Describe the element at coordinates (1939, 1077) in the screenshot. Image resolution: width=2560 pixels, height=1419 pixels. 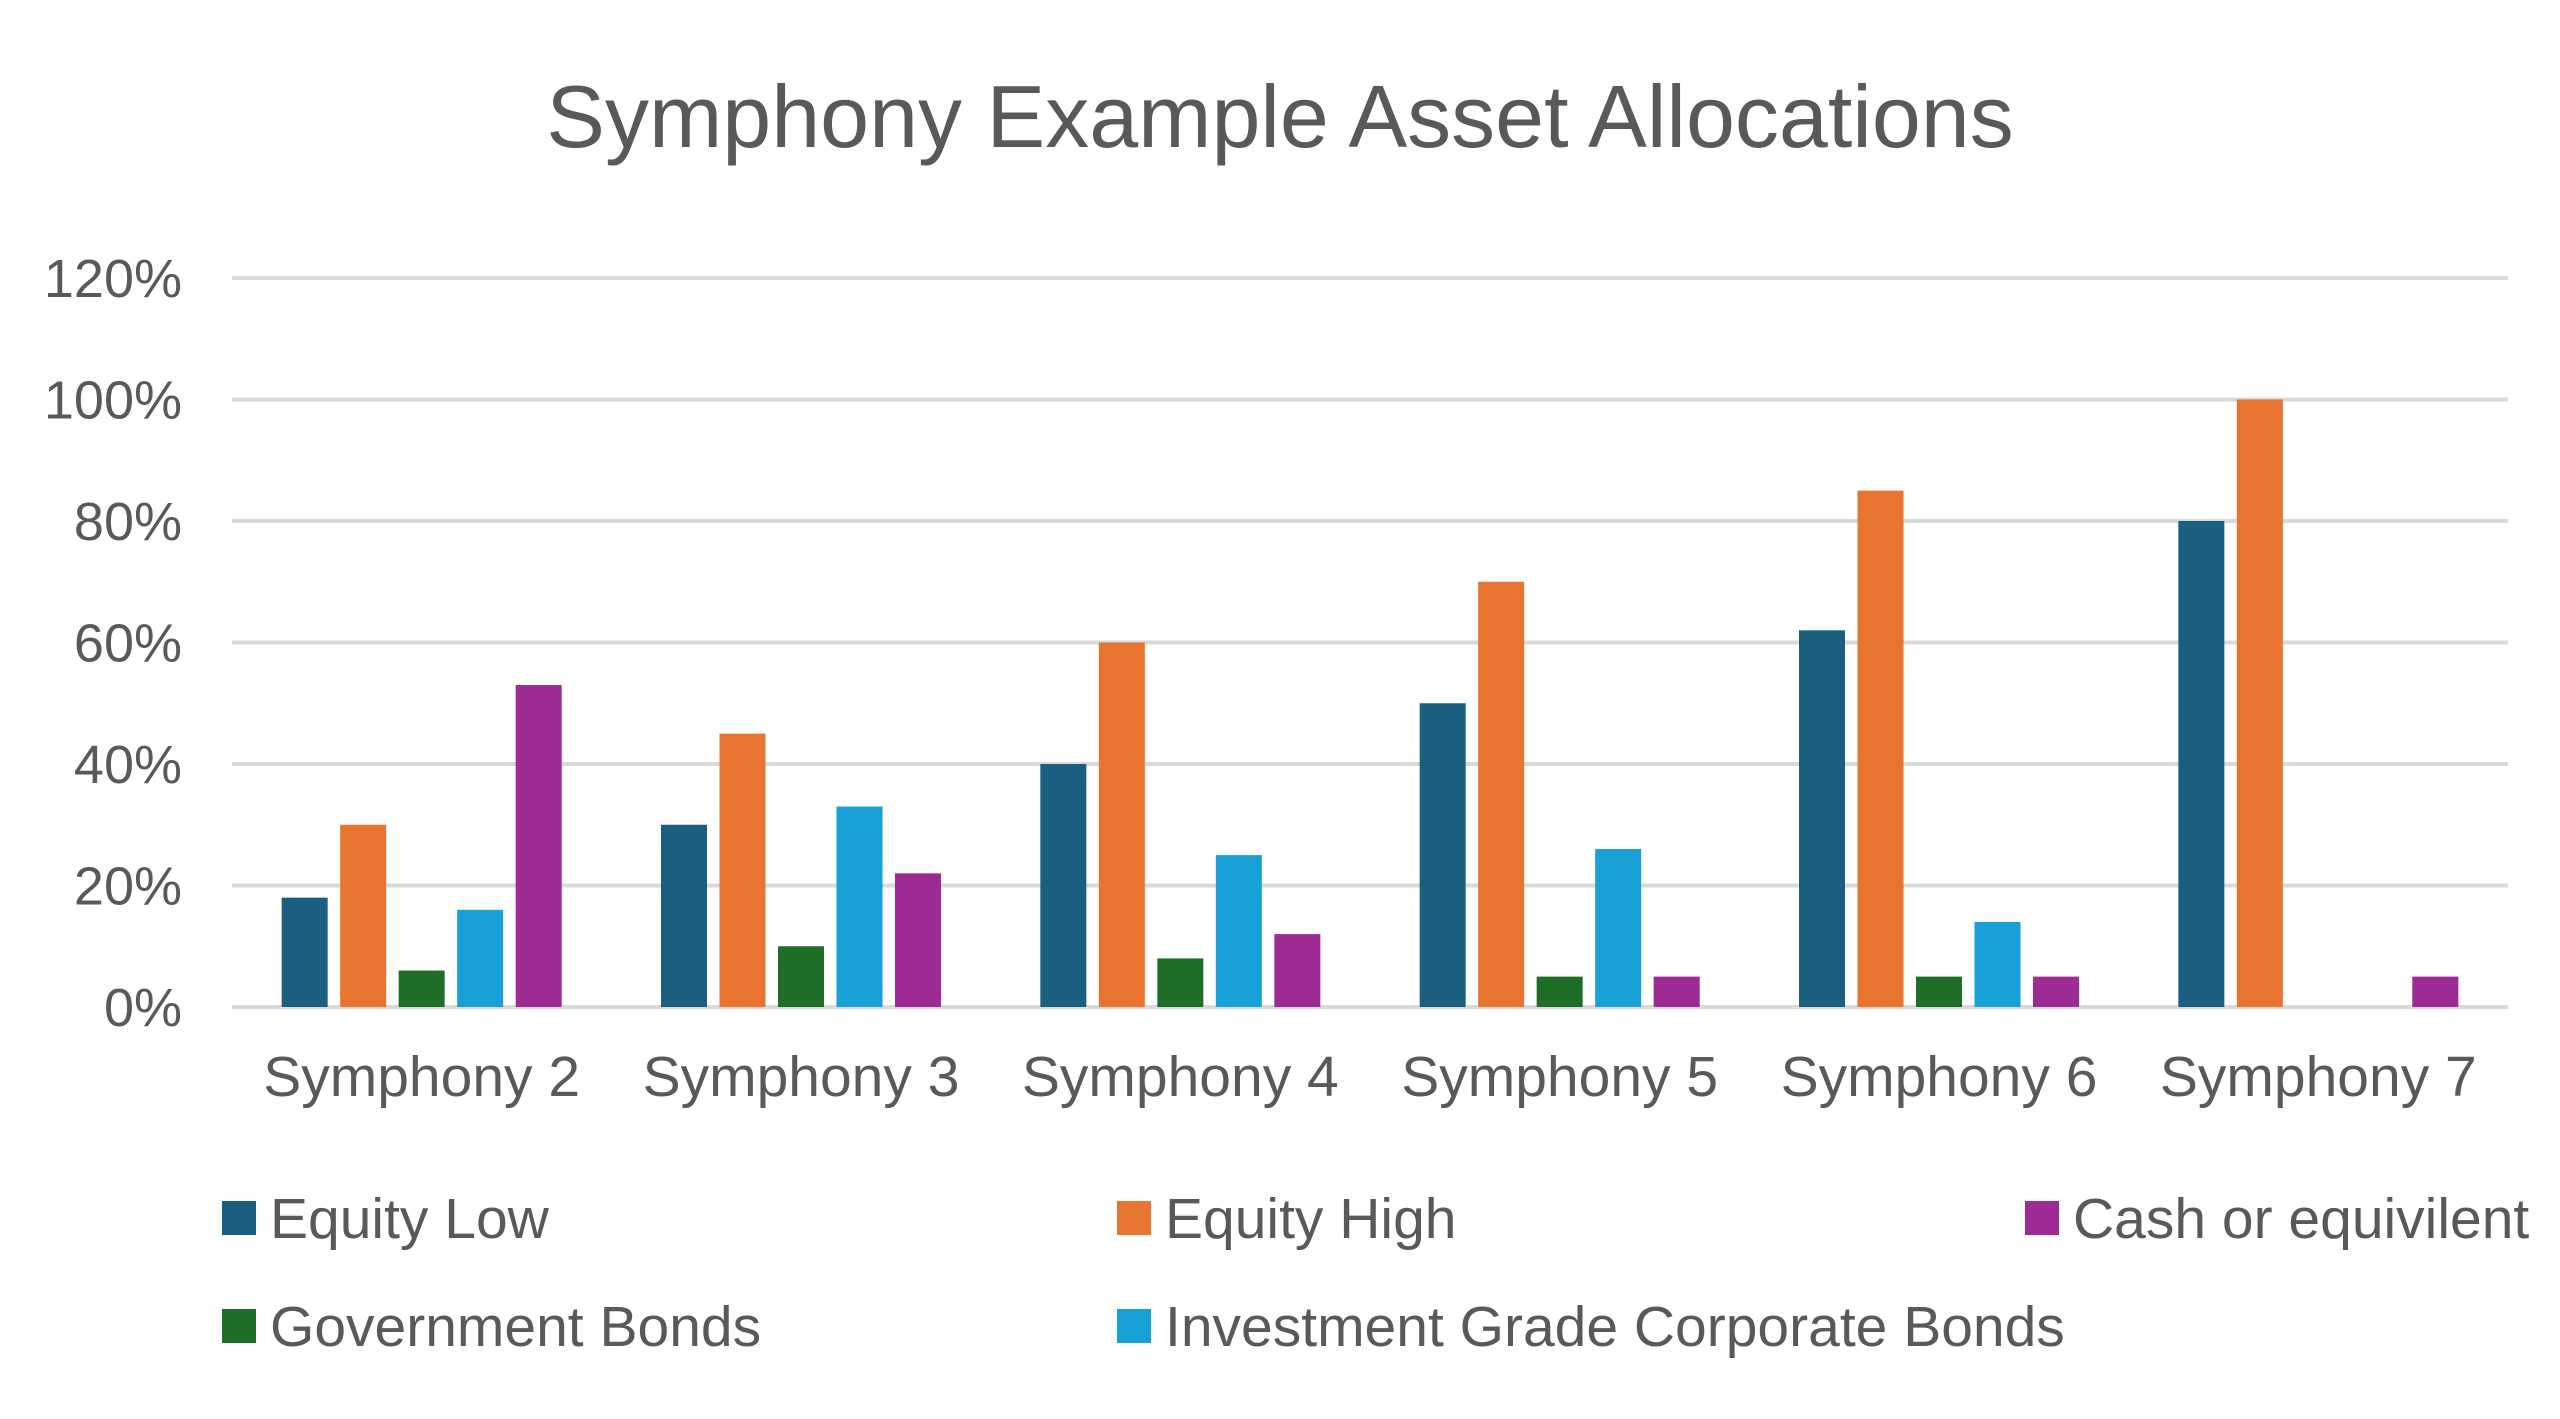
I see `x-tick-label: Symphony 6` at that location.